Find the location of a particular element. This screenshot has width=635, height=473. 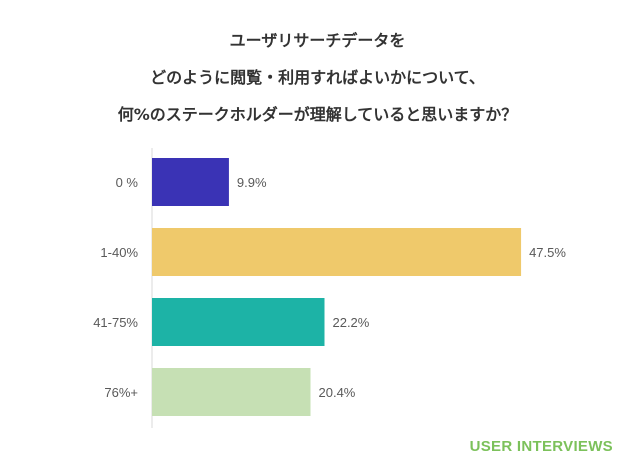

title-line-1: ユーザリサーチデータを is located at coordinates (317, 40).